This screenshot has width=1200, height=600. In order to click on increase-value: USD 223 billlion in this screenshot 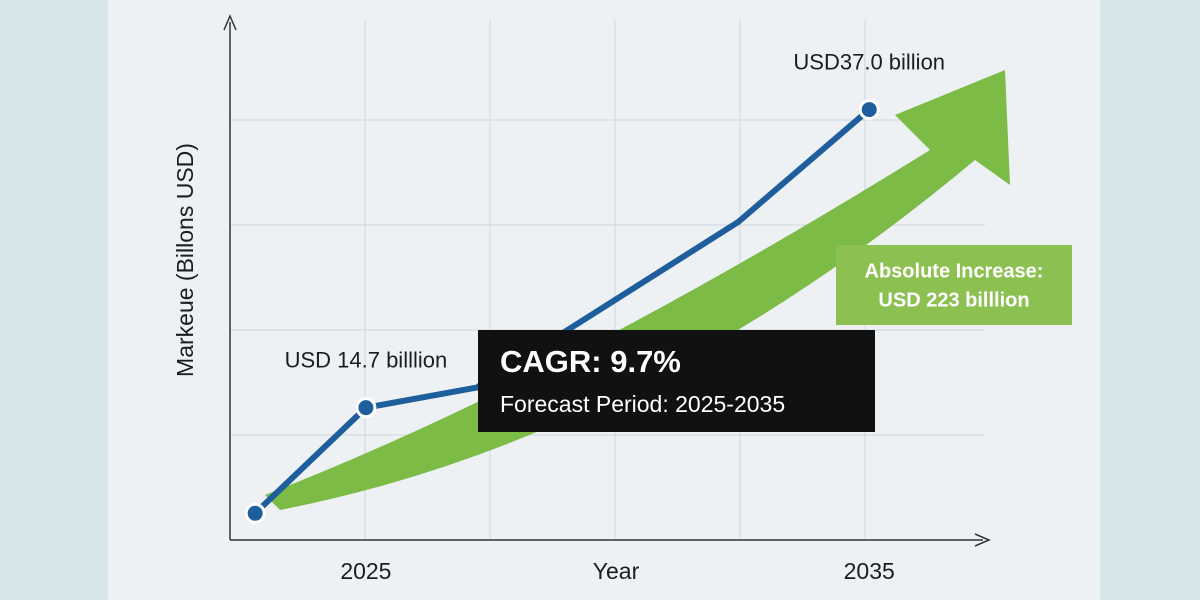, I will do `click(953, 300)`.